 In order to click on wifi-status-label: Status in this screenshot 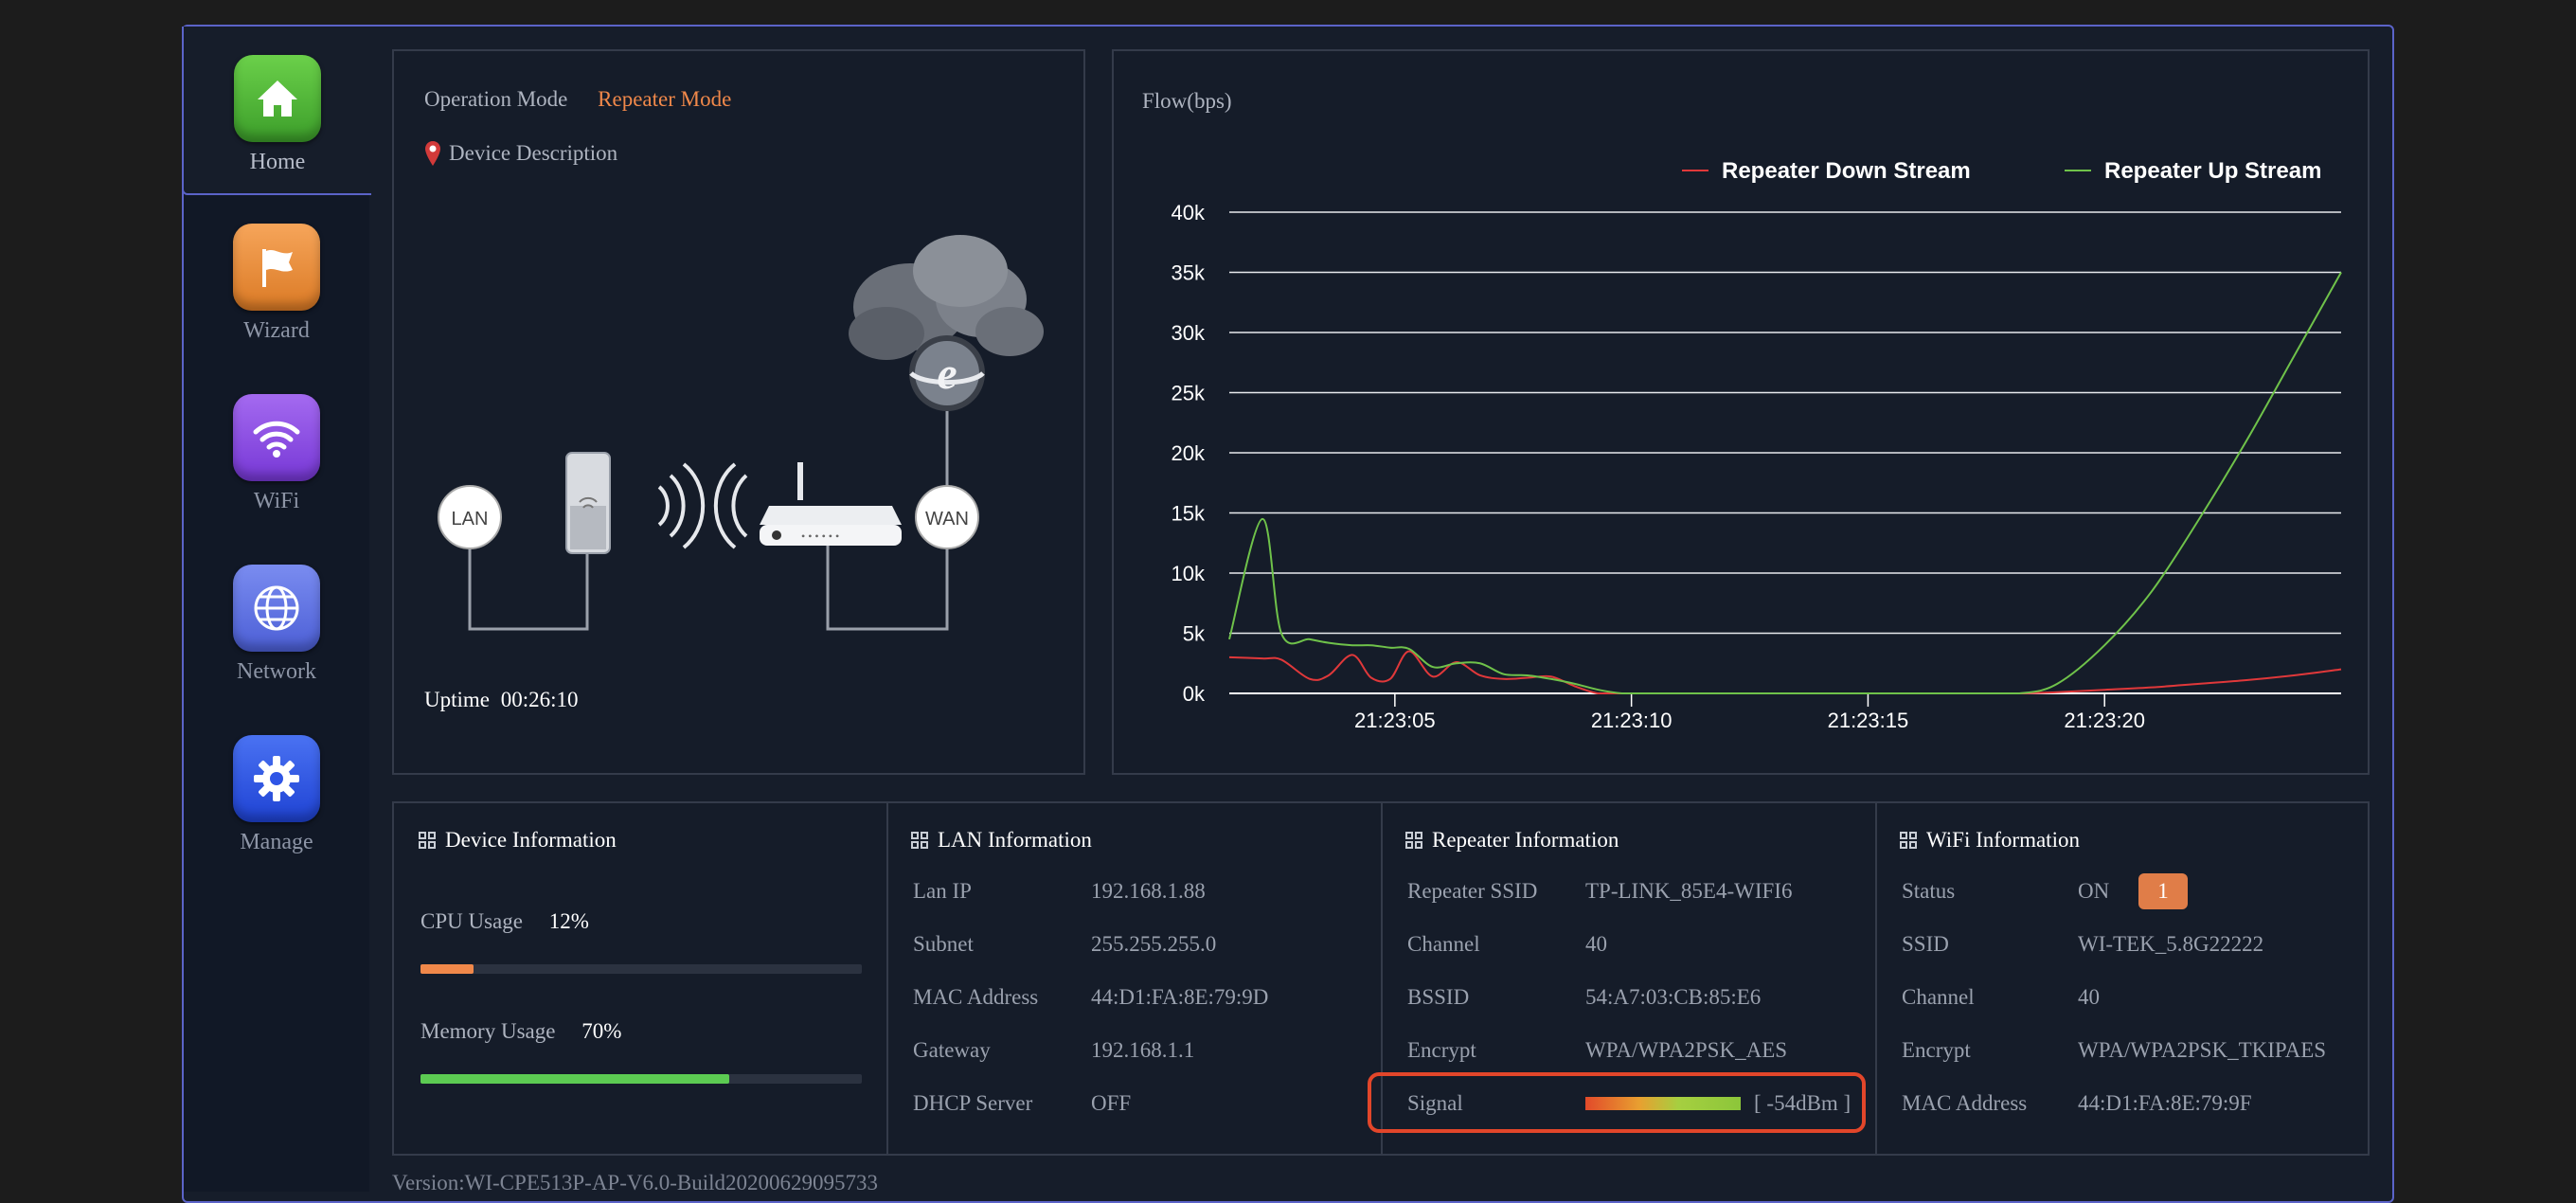, I will do `click(1929, 891)`.